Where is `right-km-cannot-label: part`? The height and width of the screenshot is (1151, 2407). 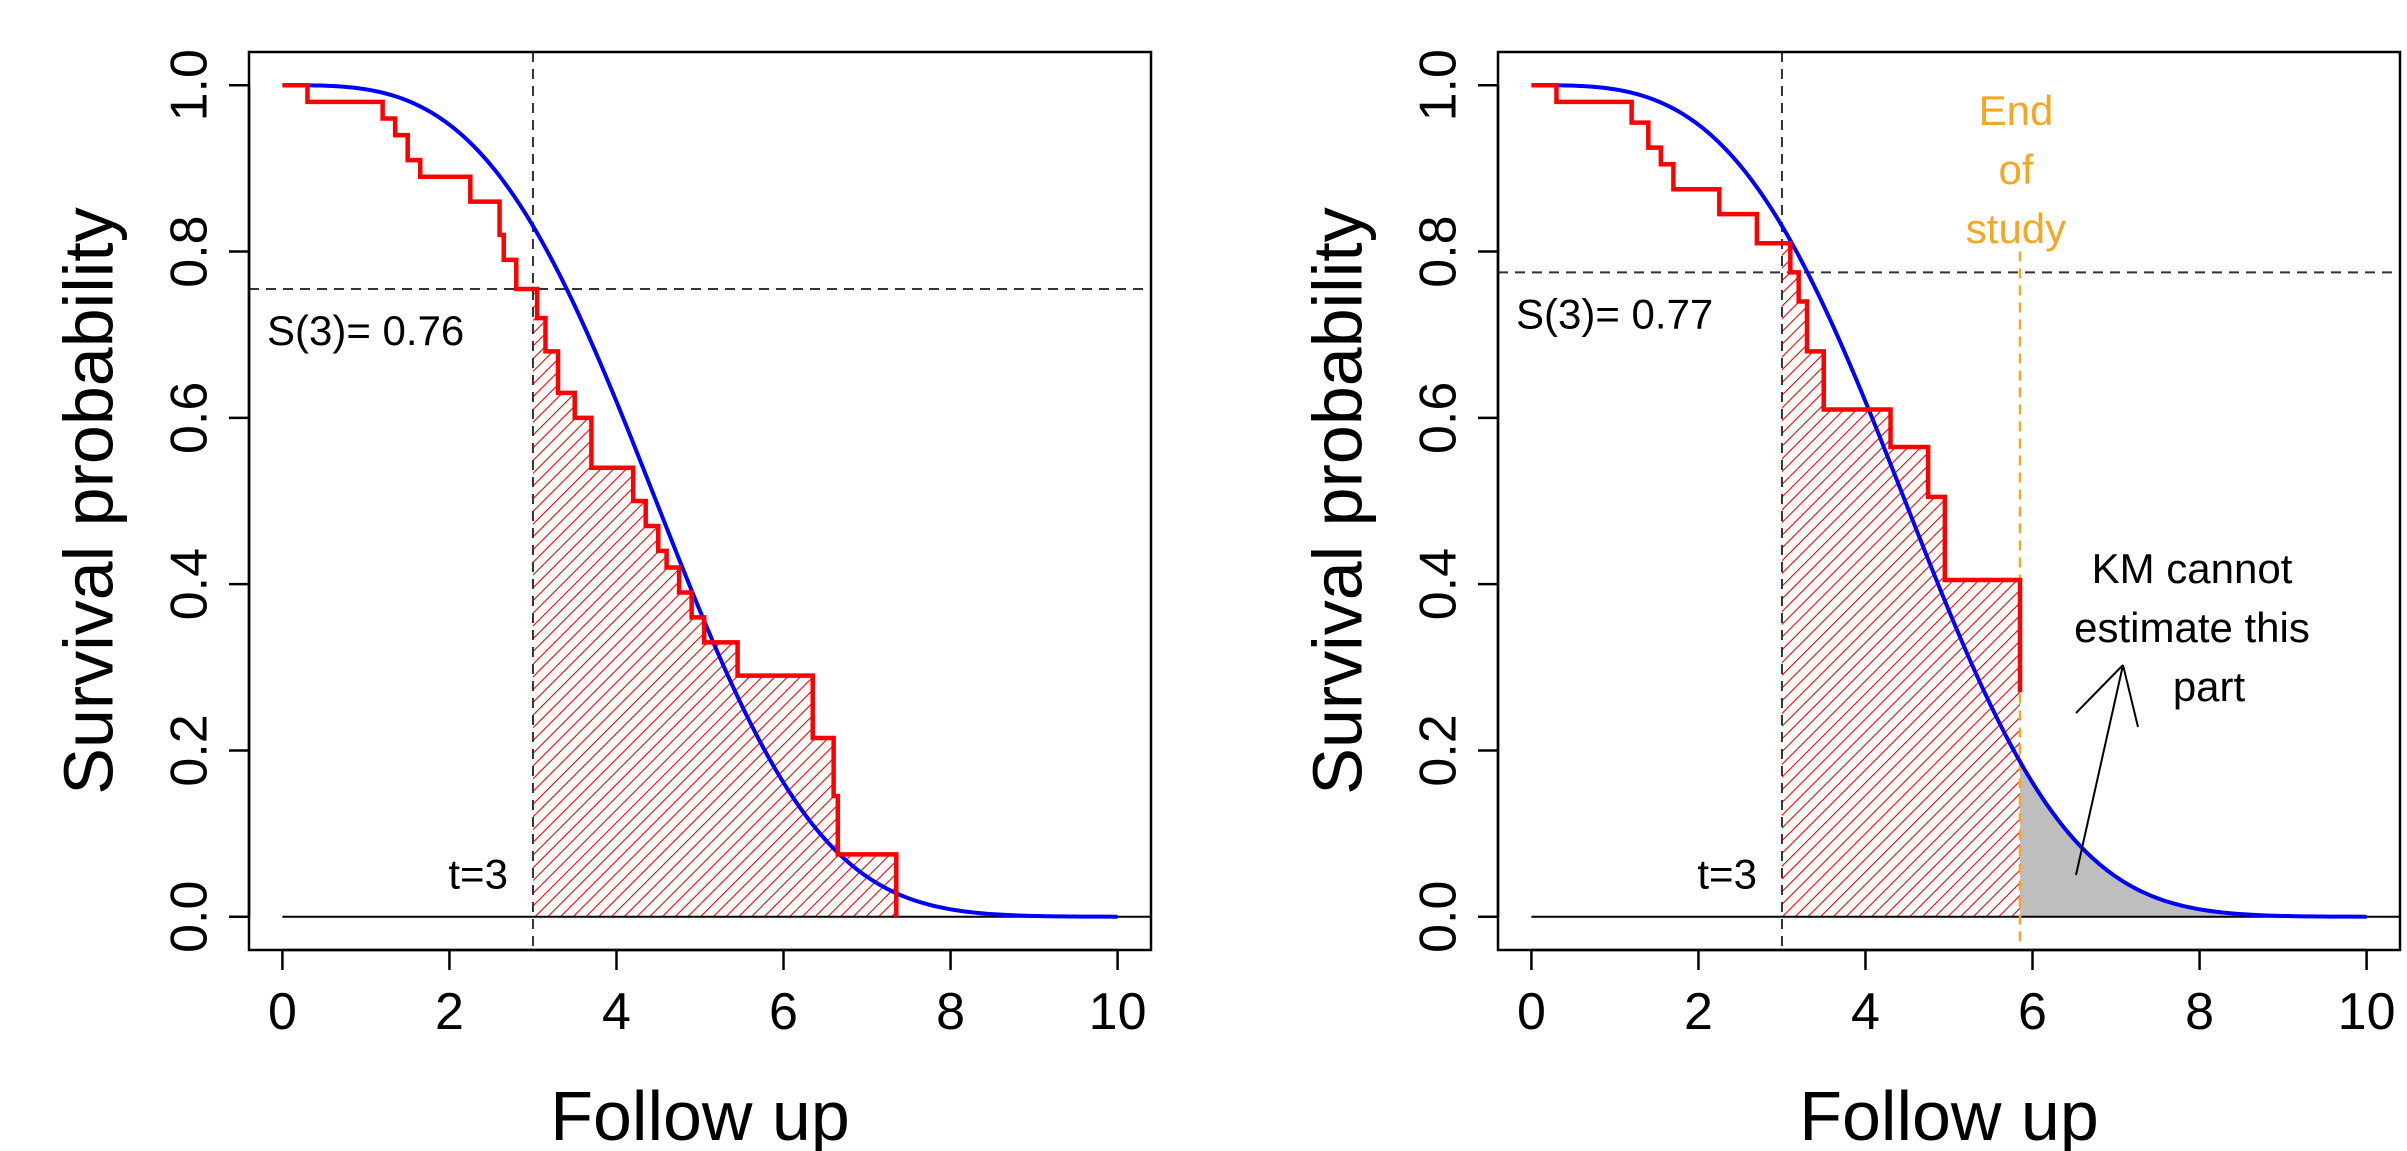 right-km-cannot-label: part is located at coordinates (2209, 686).